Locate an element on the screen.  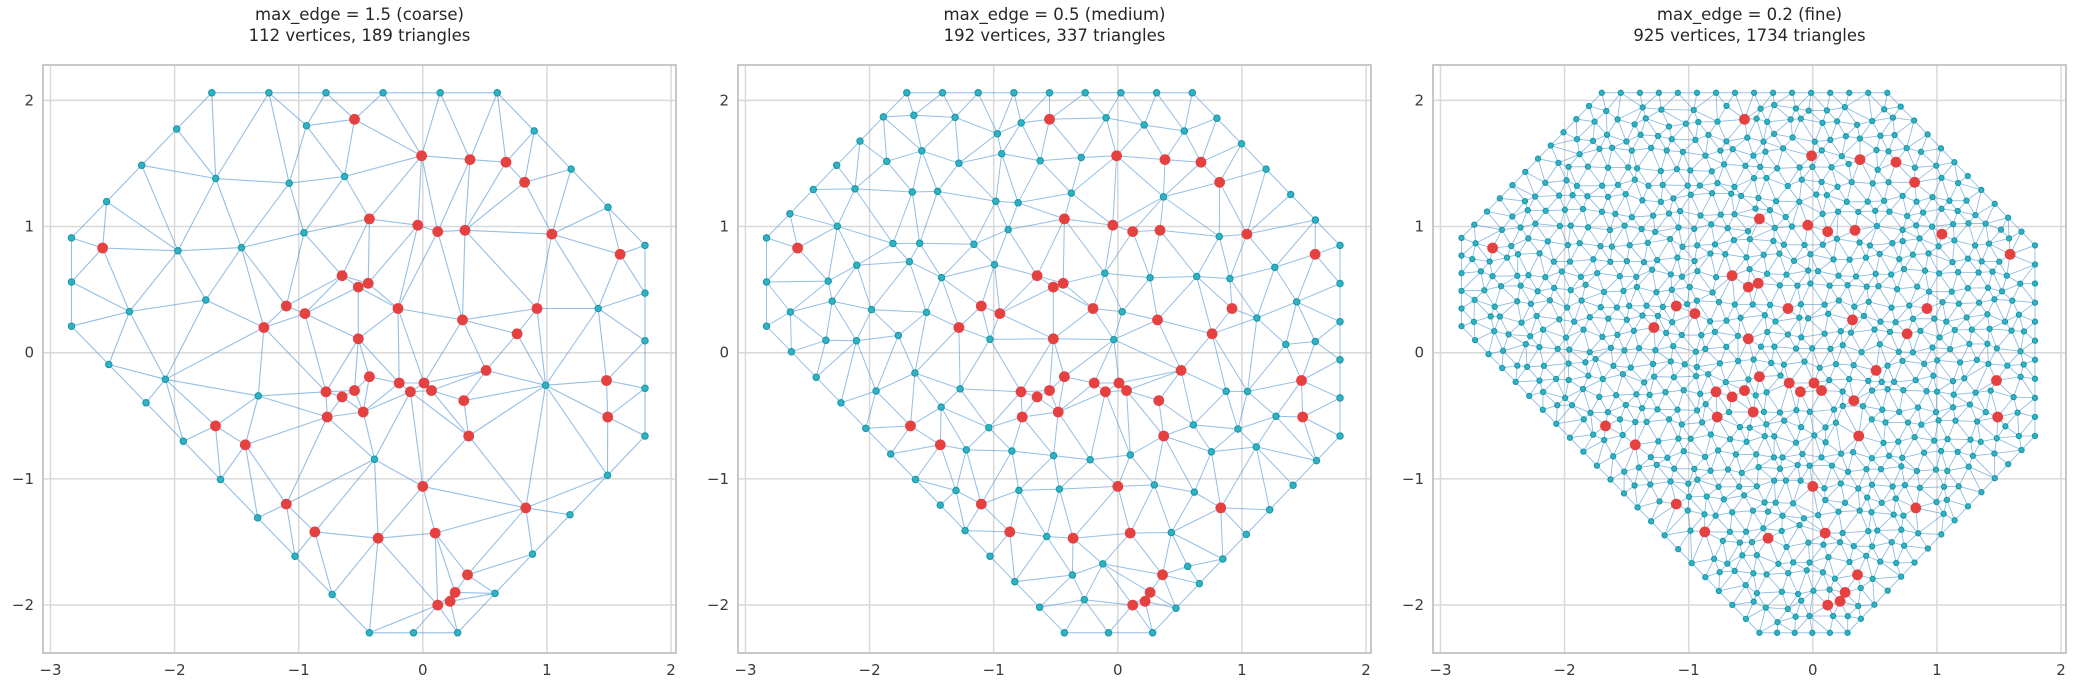
x-tick-label: 0 is located at coordinates (423, 670).